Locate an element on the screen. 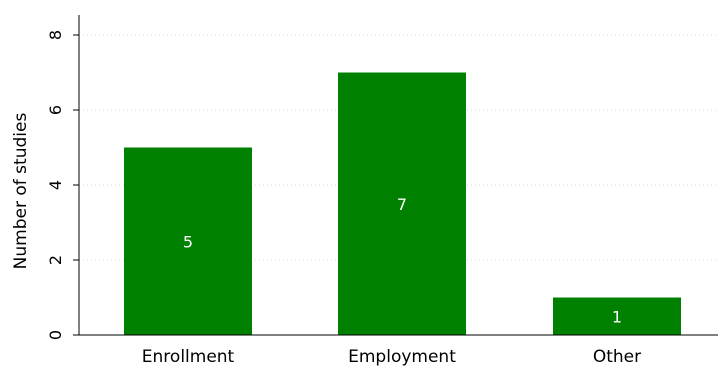  bar-employment is located at coordinates (402, 203).